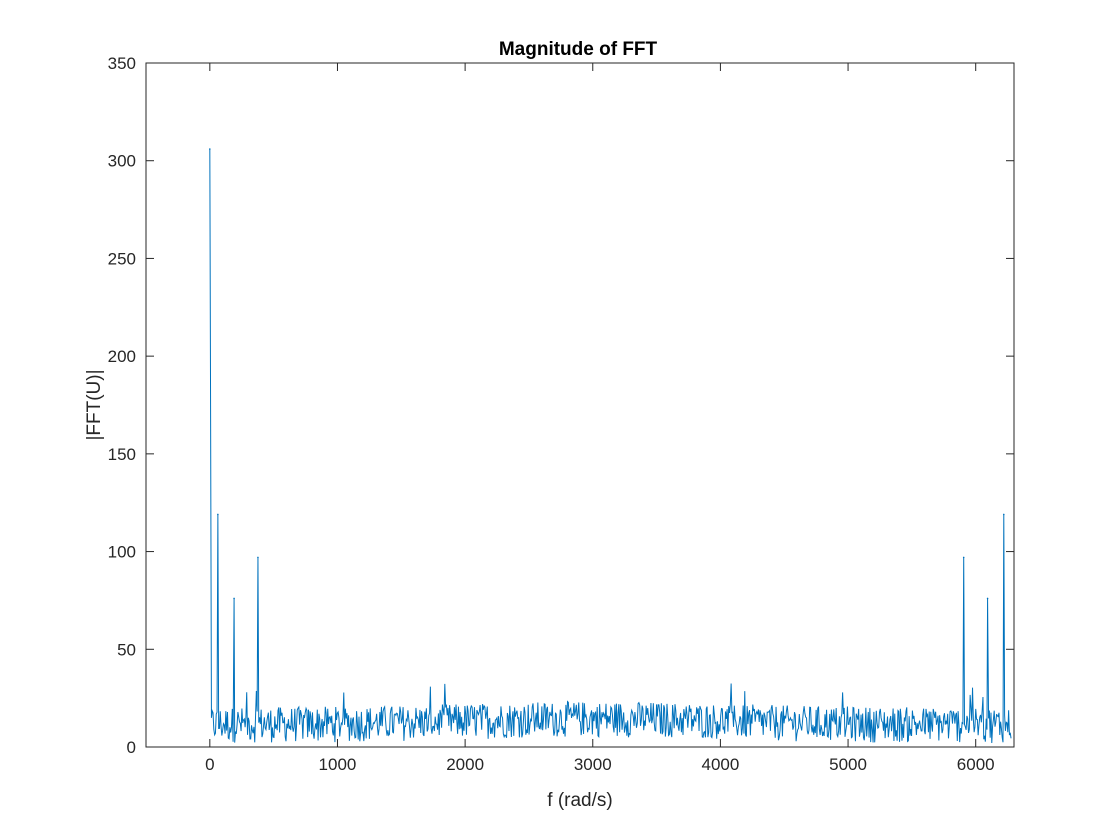 The height and width of the screenshot is (840, 1120). Describe the element at coordinates (579, 800) in the screenshot. I see `x-axis-label: f (rad/s)` at that location.